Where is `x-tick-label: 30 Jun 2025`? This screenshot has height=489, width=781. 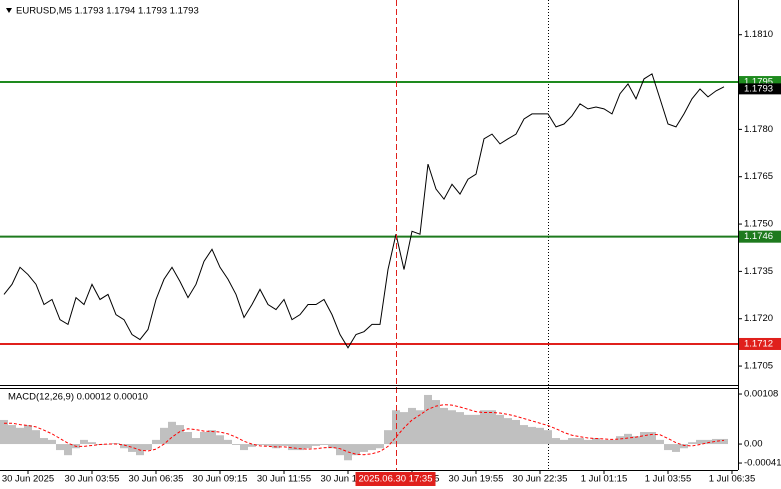
x-tick-label: 30 Jun 2025 is located at coordinates (28, 479).